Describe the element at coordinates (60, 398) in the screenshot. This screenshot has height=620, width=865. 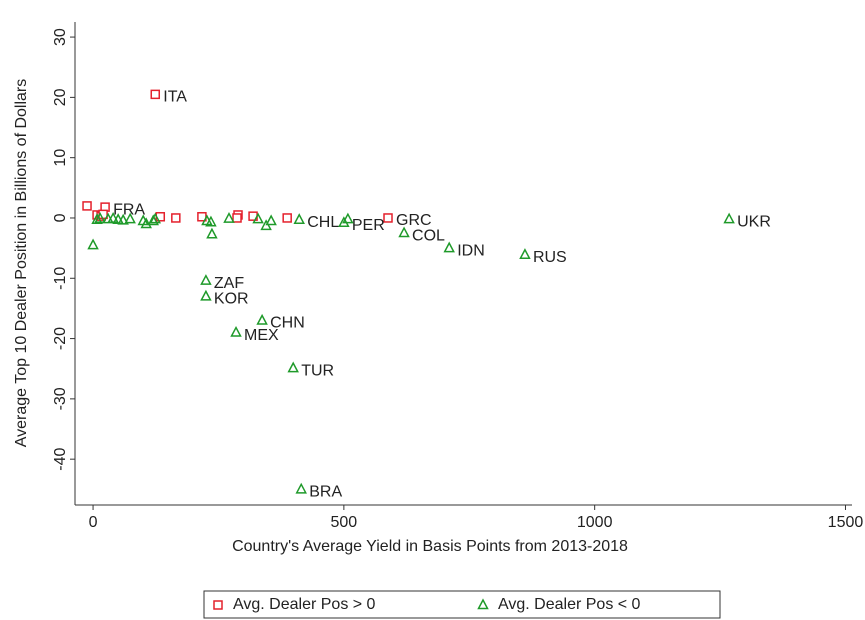
I see `y-tick-label: -30` at that location.